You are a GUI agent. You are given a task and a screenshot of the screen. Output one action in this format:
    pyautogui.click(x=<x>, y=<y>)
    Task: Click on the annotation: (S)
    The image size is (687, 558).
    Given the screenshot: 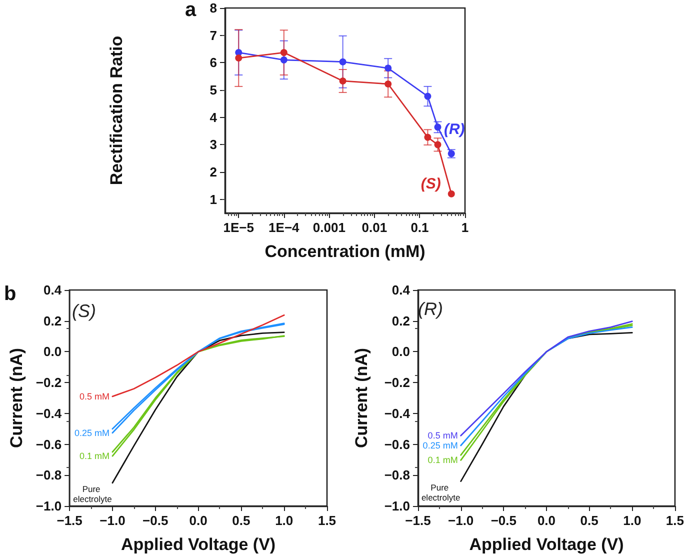 What is the action you would take?
    pyautogui.click(x=84, y=311)
    